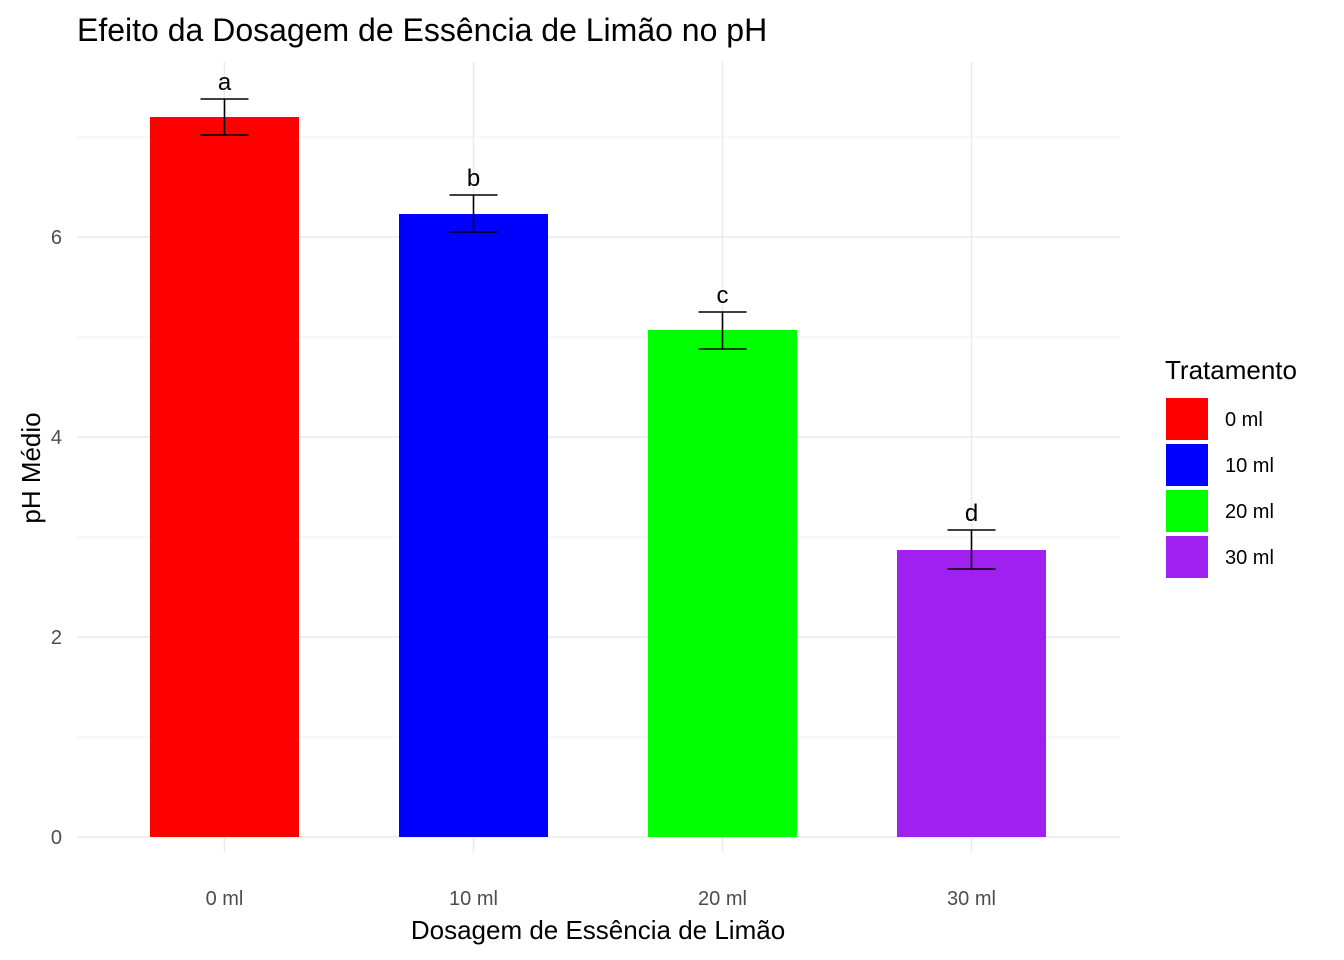 This screenshot has width=1344, height=960. Describe the element at coordinates (1244, 420) in the screenshot. I see `legend-label: 0 ml` at that location.